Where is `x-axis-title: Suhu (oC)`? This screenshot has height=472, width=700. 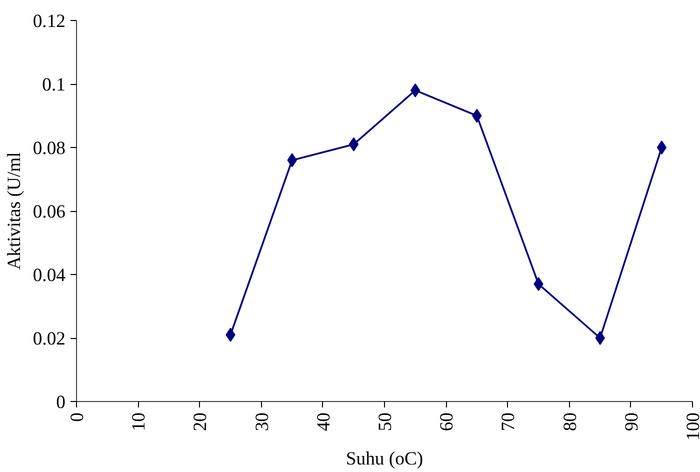
x-axis-title: Suhu (oC) is located at coordinates (385, 459).